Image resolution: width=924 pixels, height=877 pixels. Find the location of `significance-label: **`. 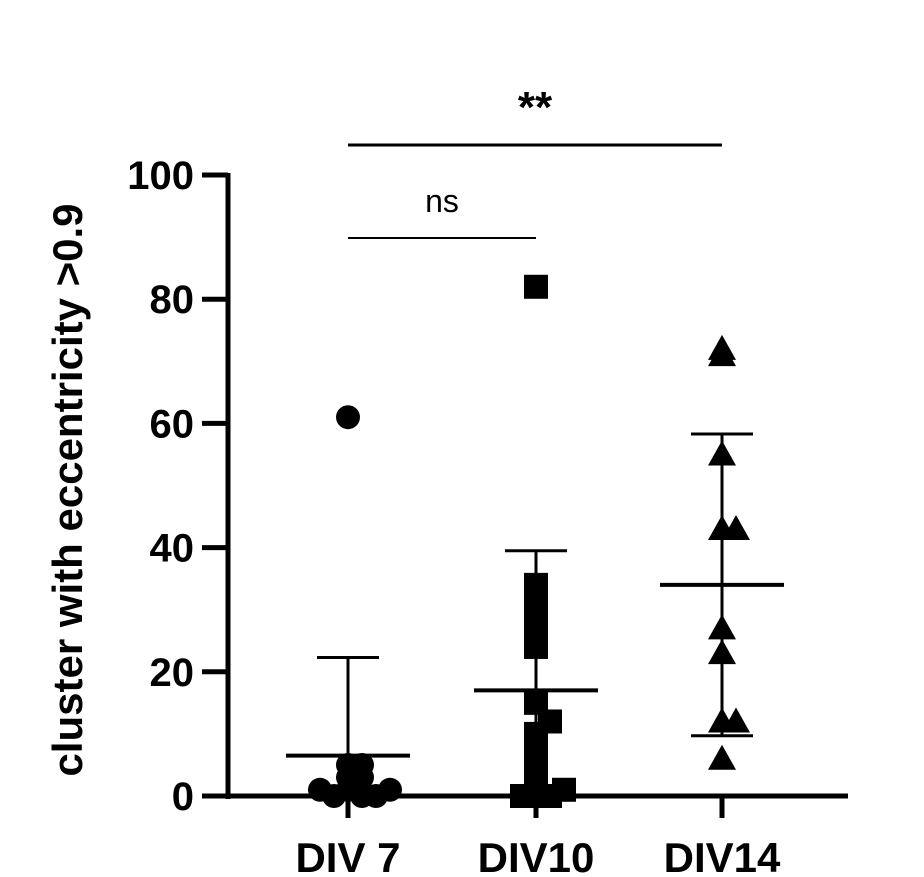

significance-label: ** is located at coordinates (535, 107).